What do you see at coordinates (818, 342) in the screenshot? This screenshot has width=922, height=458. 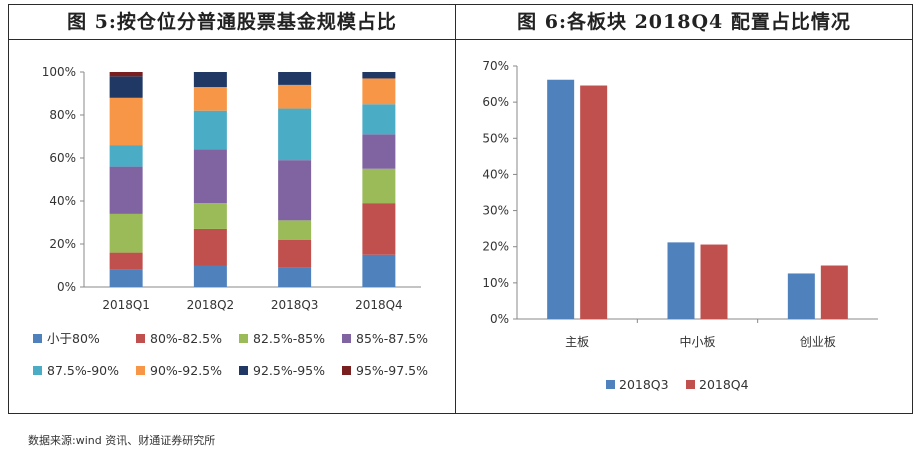 I see `x-category-label: 创业板` at bounding box center [818, 342].